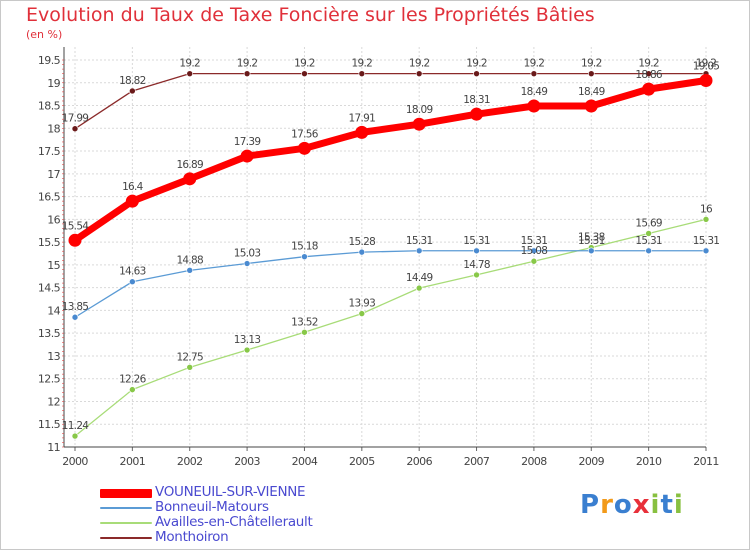  I want to click on y-tick-label: 16.5, so click(49, 197).